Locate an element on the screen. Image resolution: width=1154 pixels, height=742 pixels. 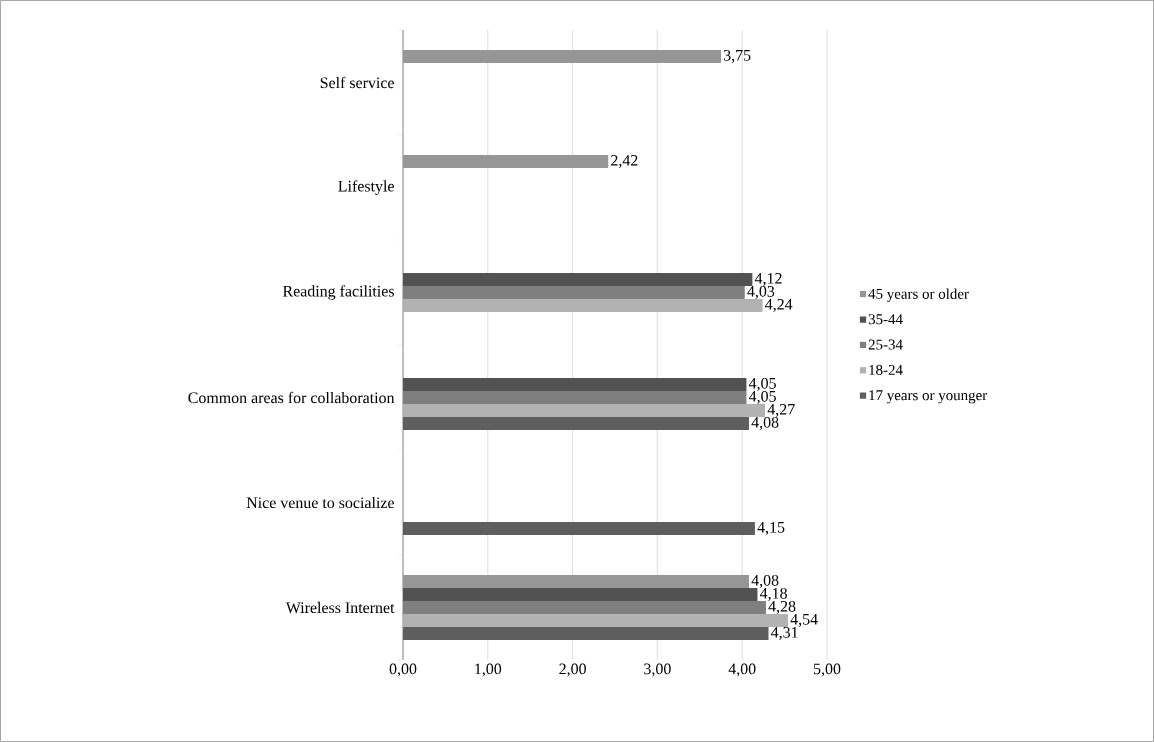
data-label: 3,75 is located at coordinates (737, 56).